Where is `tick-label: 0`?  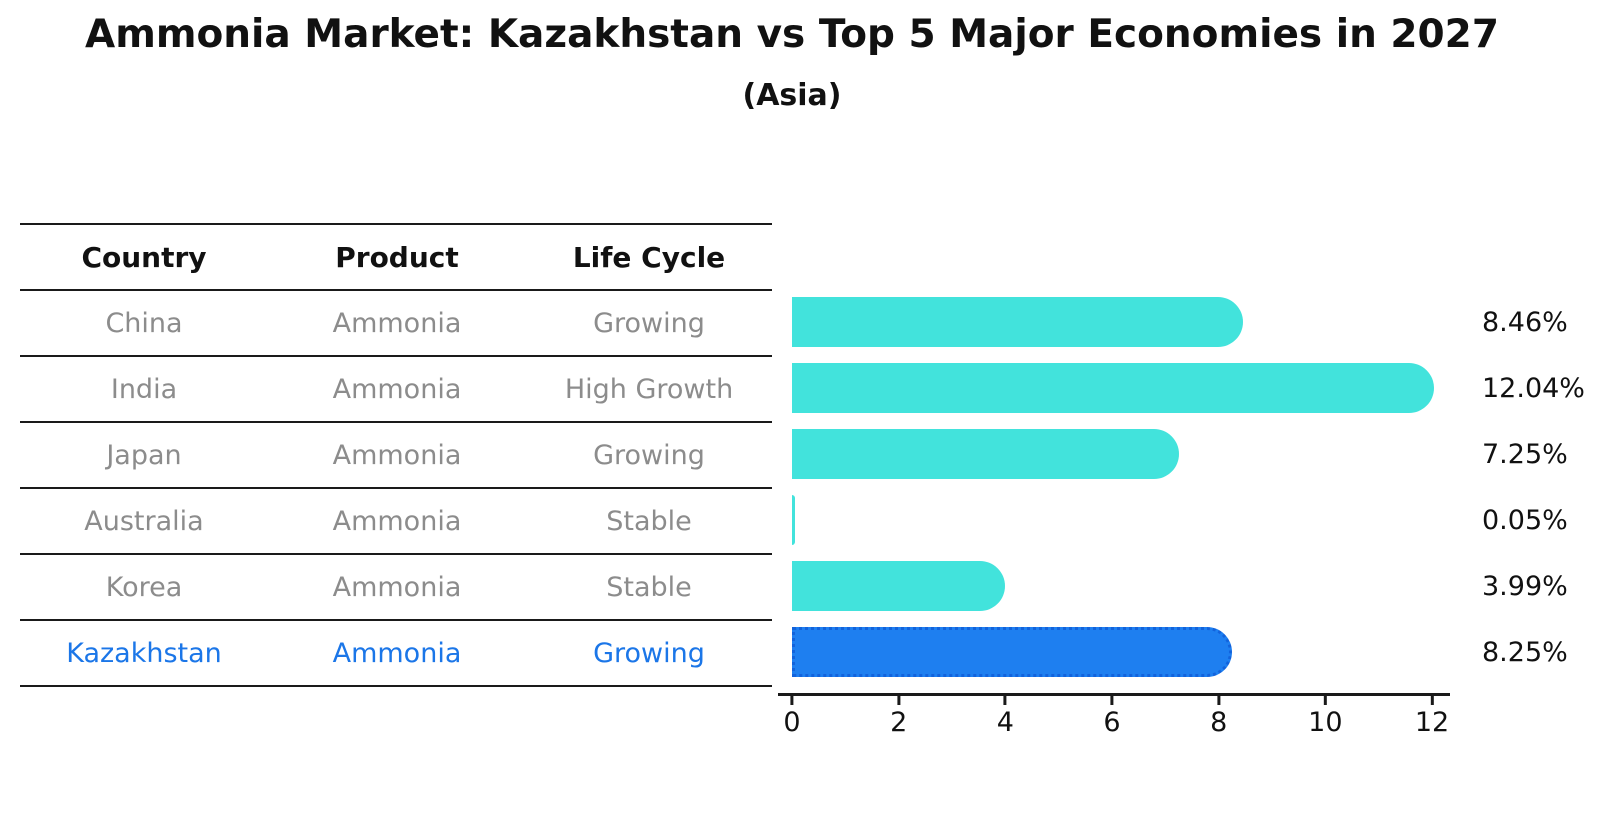
tick-label: 0 is located at coordinates (792, 722).